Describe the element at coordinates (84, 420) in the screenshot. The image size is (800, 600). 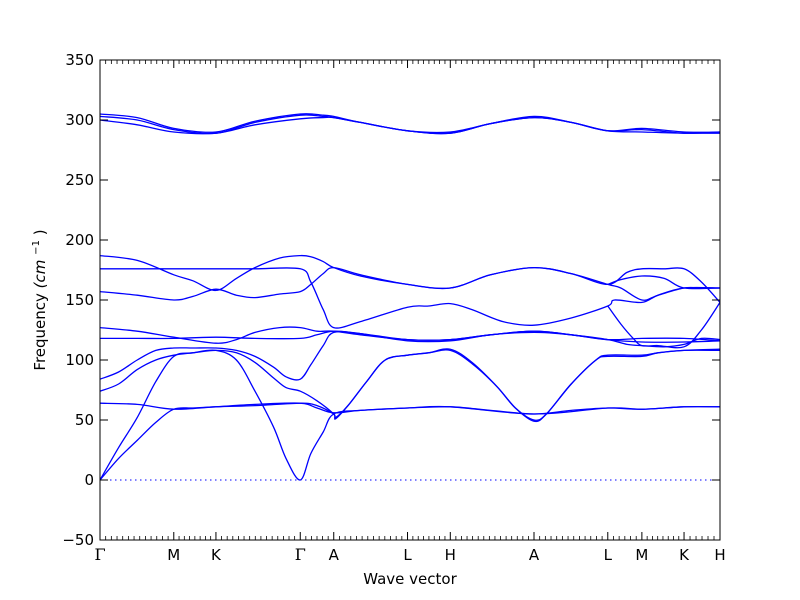
I see `y-tick-label: 50` at that location.